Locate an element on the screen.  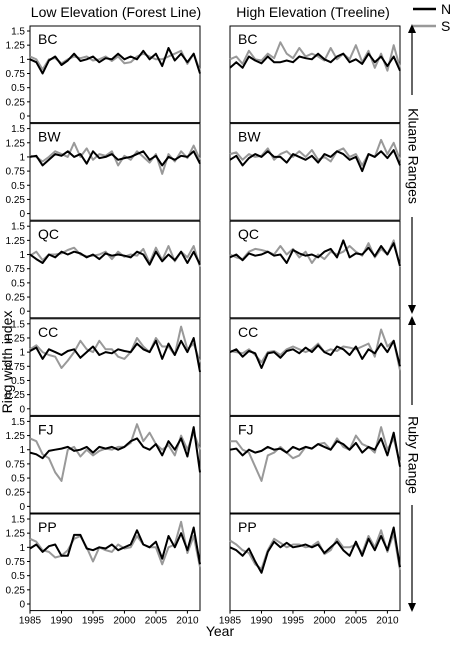
panel-fj-high: FJ is located at coordinates (315, 464).